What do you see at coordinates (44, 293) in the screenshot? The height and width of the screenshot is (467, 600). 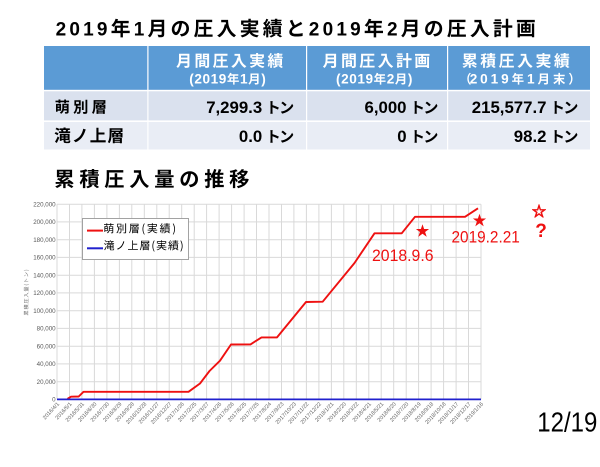 I see `svg-text: 120,000` at bounding box center [44, 293].